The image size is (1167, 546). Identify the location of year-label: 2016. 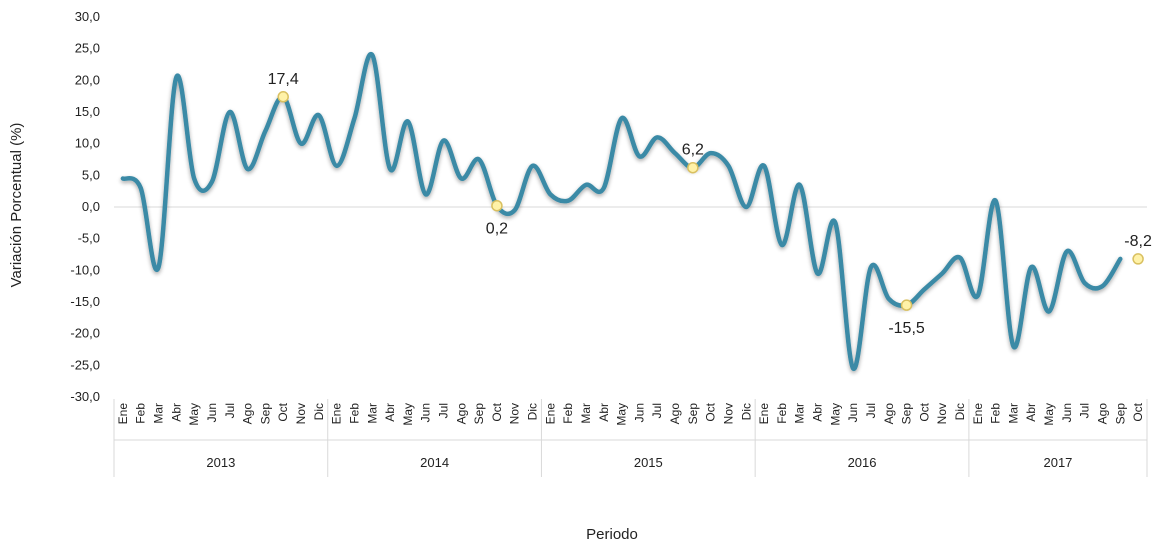
(862, 462).